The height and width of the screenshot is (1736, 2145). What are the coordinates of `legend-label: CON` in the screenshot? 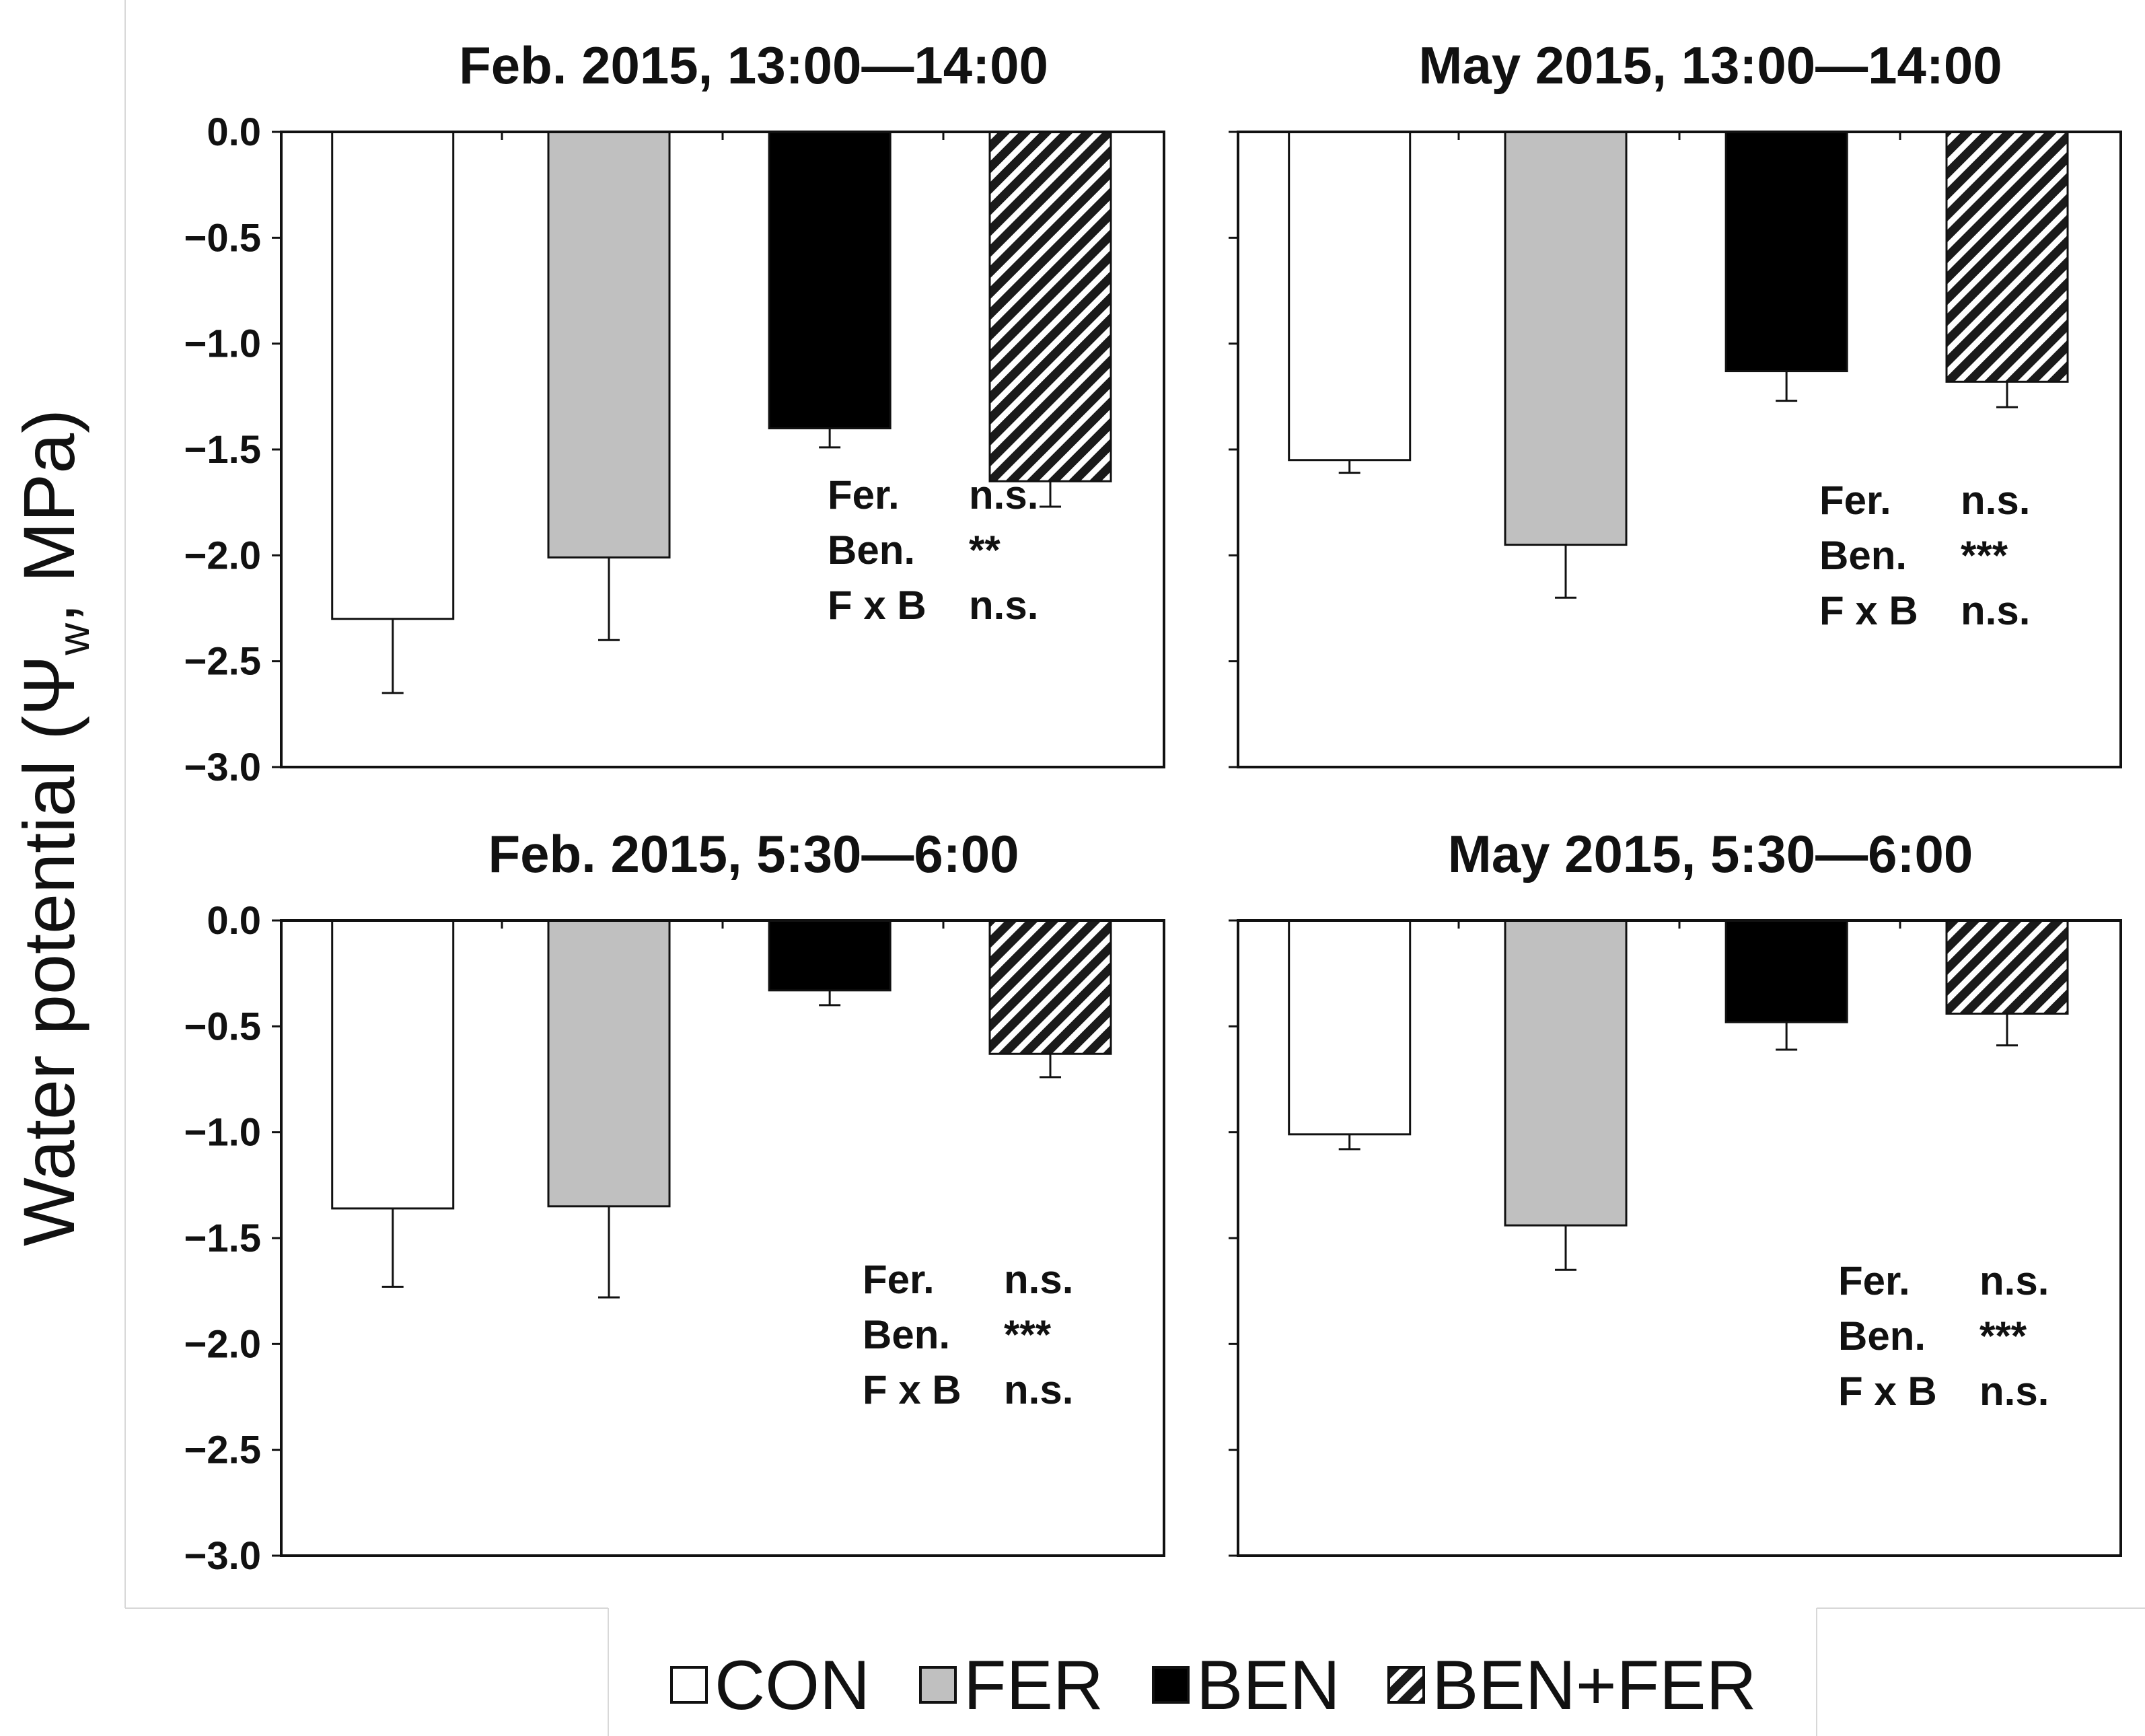 It's located at (793, 1686).